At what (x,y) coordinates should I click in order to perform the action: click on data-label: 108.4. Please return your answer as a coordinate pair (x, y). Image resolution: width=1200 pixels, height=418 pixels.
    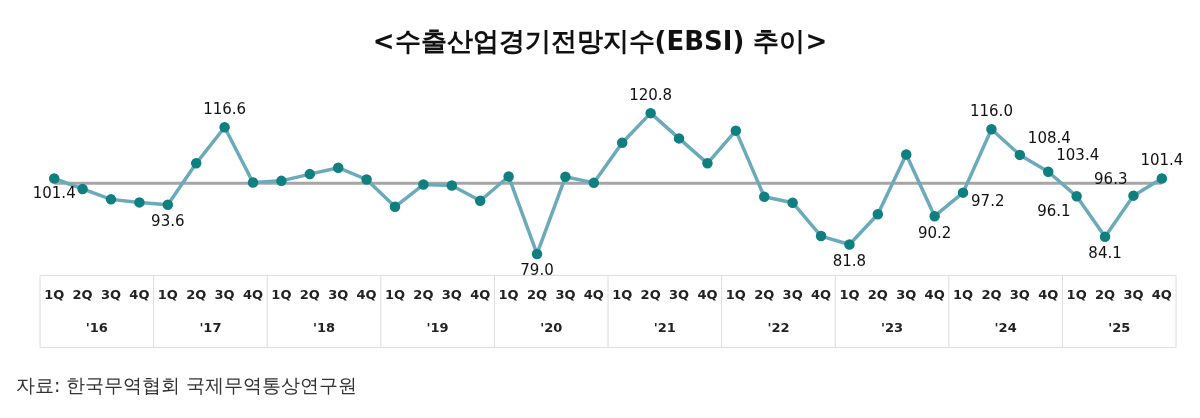
    Looking at the image, I should click on (1049, 138).